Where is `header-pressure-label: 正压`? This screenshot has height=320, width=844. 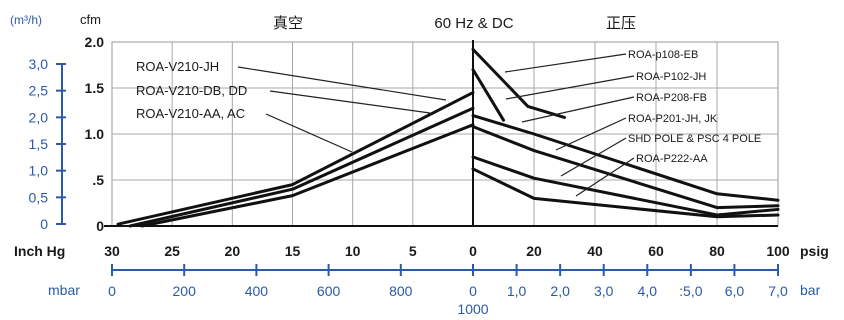
header-pressure-label: 正压 is located at coordinates (621, 23).